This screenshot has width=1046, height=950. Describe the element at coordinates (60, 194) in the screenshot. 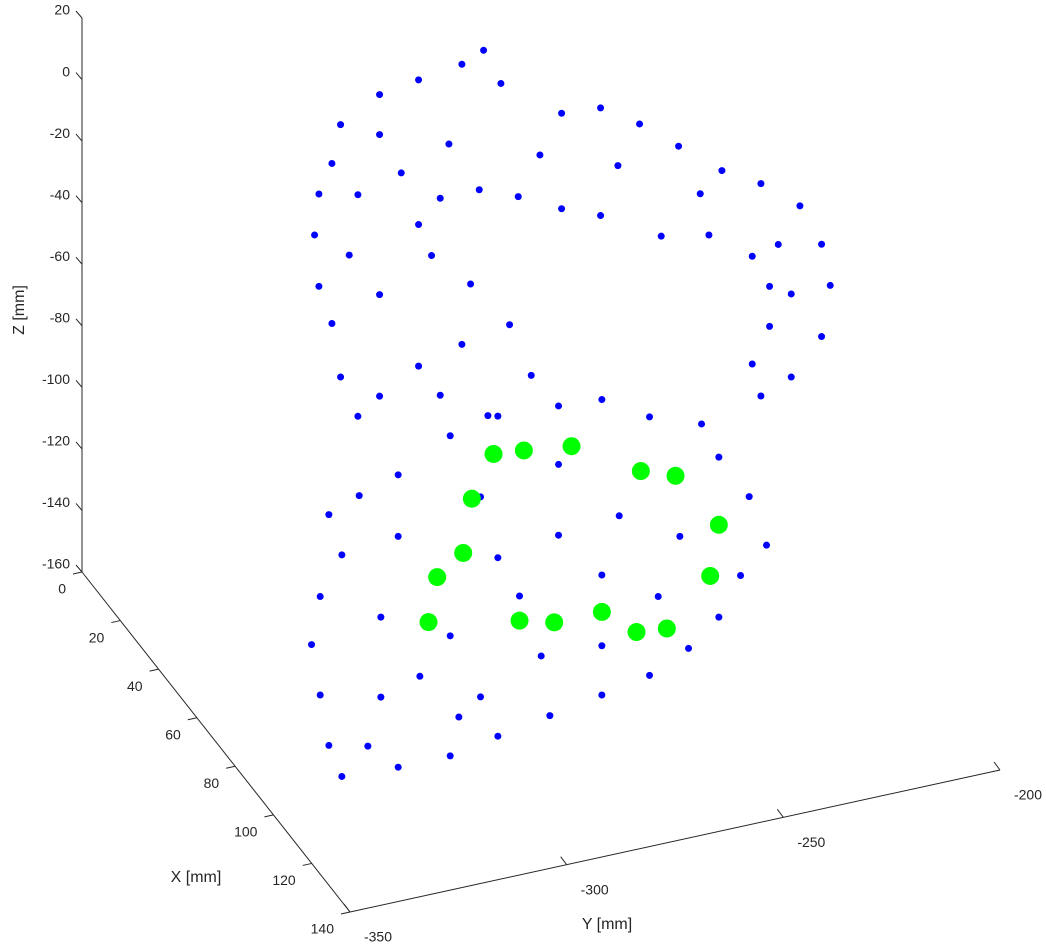

I see `z-tick-label: -40` at that location.